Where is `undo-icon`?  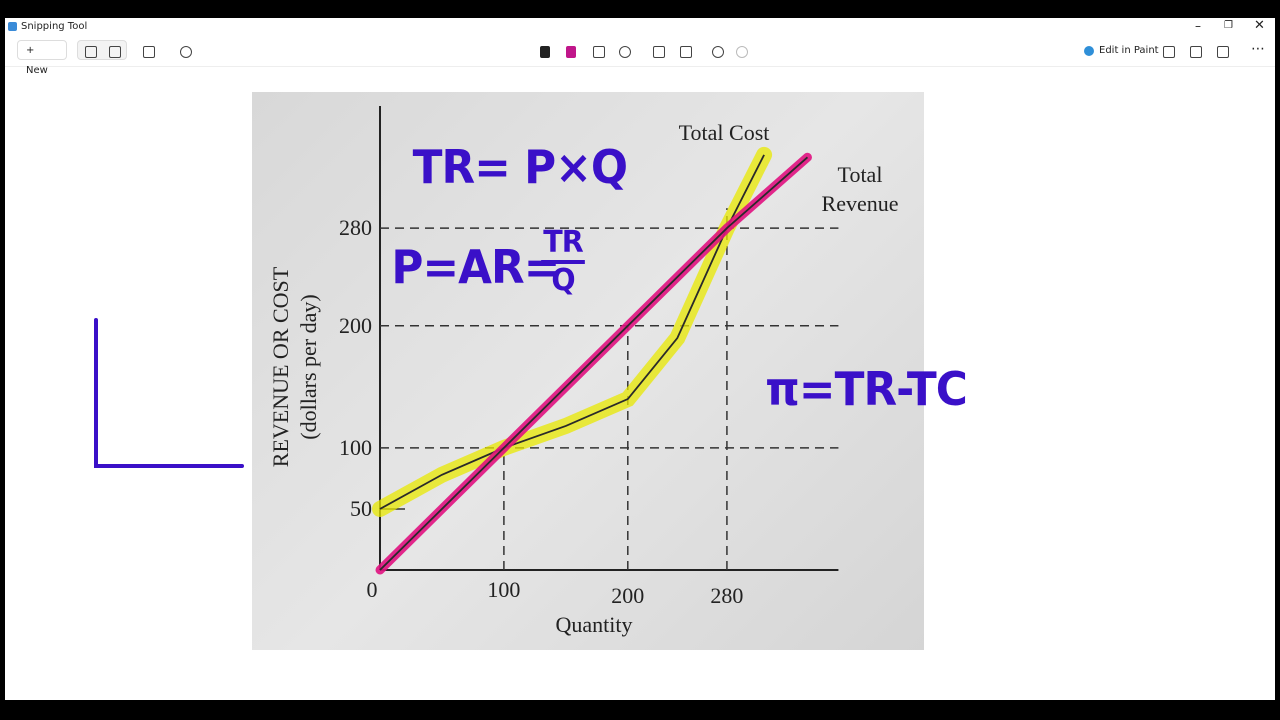 undo-icon is located at coordinates (718, 52).